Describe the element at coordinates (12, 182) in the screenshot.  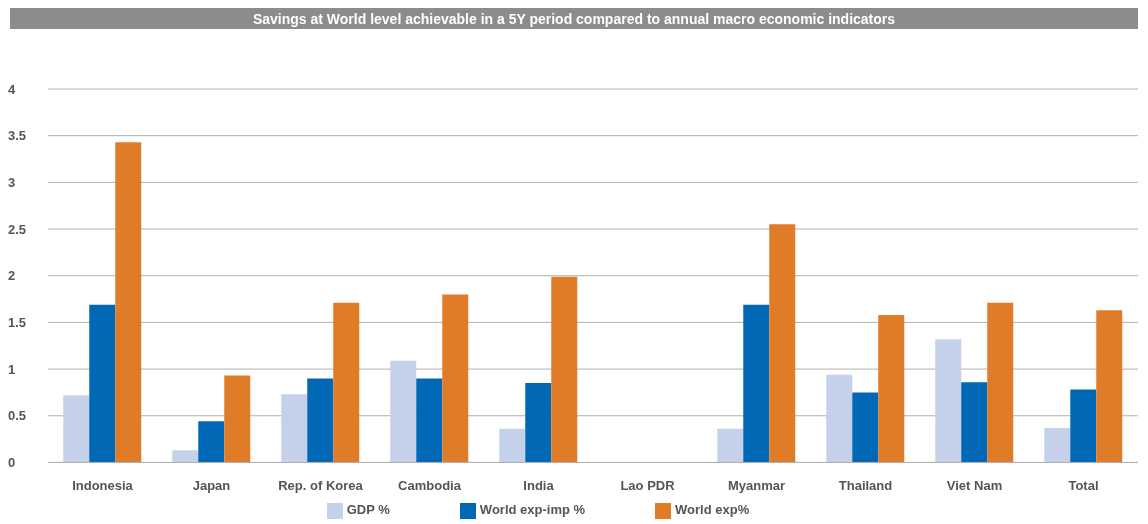
I see `y-tick-label: 3` at that location.